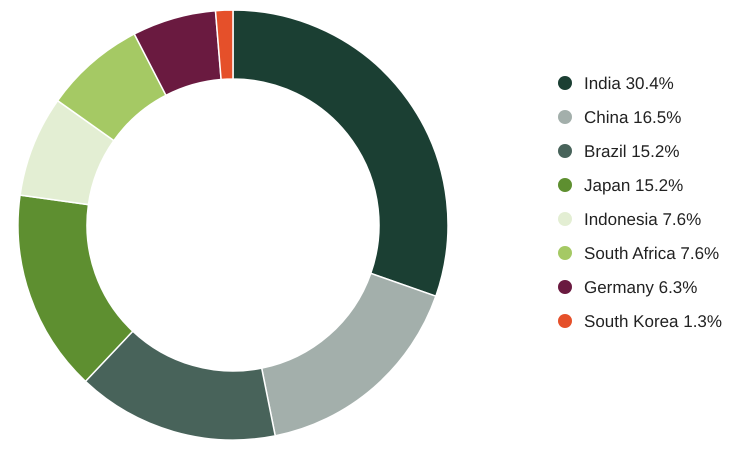 The height and width of the screenshot is (450, 750). What do you see at coordinates (633, 117) in the screenshot?
I see `legend-label: China 16.5%` at bounding box center [633, 117].